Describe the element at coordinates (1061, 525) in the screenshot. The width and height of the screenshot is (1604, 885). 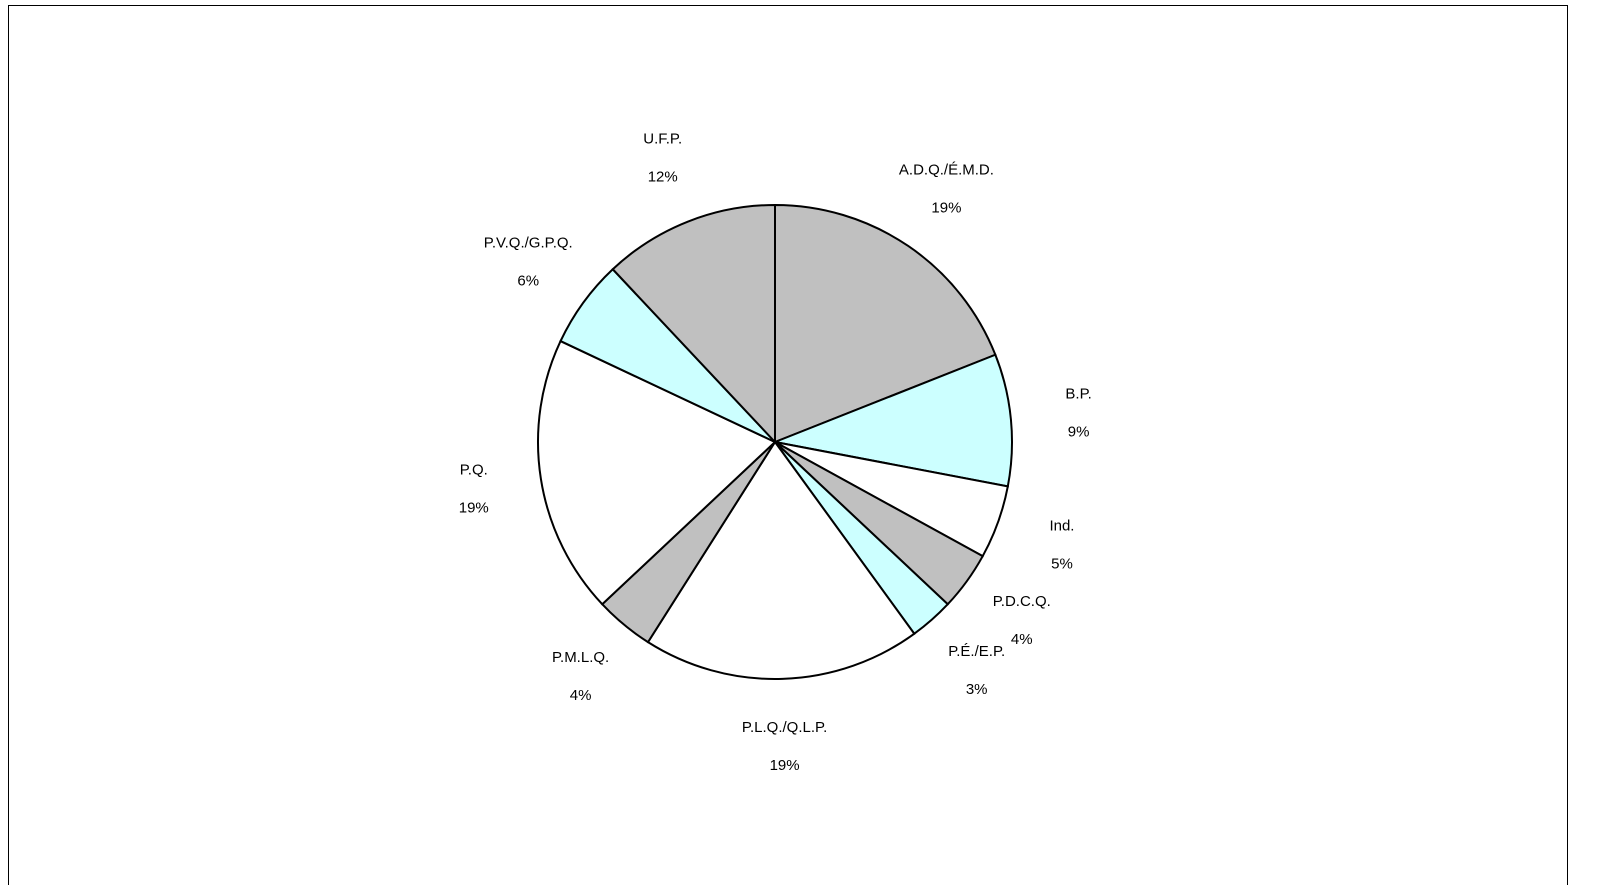
I see `slice-label: Ind.` at that location.